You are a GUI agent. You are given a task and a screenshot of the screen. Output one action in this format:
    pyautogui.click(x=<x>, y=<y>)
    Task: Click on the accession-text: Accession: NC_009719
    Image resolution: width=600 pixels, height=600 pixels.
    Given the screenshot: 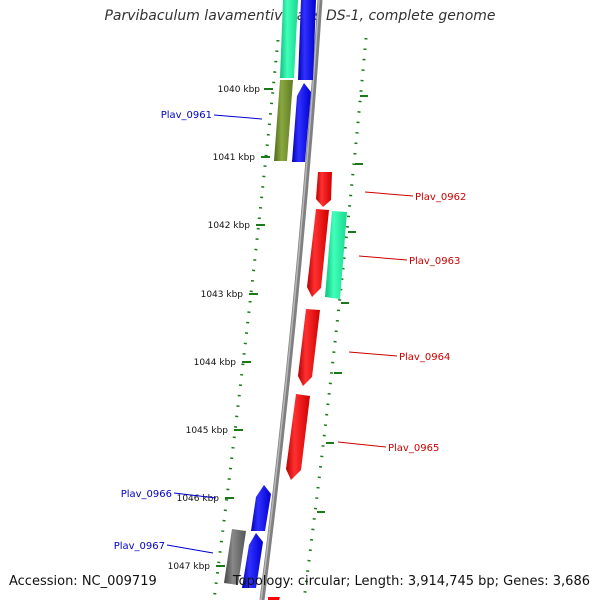 What is the action you would take?
    pyautogui.click(x=83, y=581)
    